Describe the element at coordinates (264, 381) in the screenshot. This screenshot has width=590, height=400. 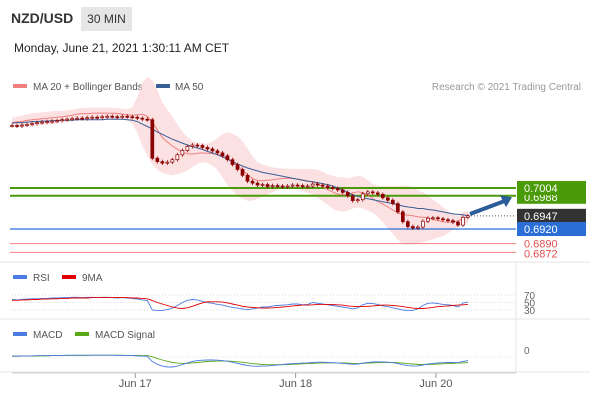
I see `time-axis: Jun 17 Jun 18 Jun 20` at that location.